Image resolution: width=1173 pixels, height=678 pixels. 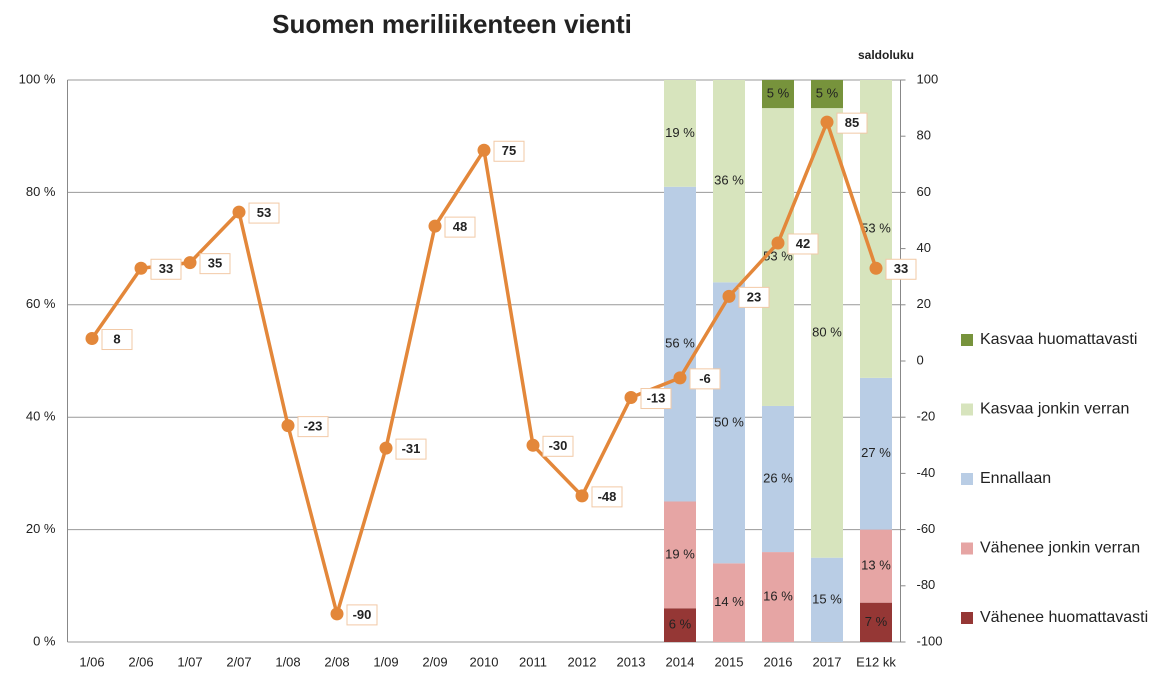 What do you see at coordinates (928, 78) in the screenshot?
I see `y2-tick-label: 100` at bounding box center [928, 78].